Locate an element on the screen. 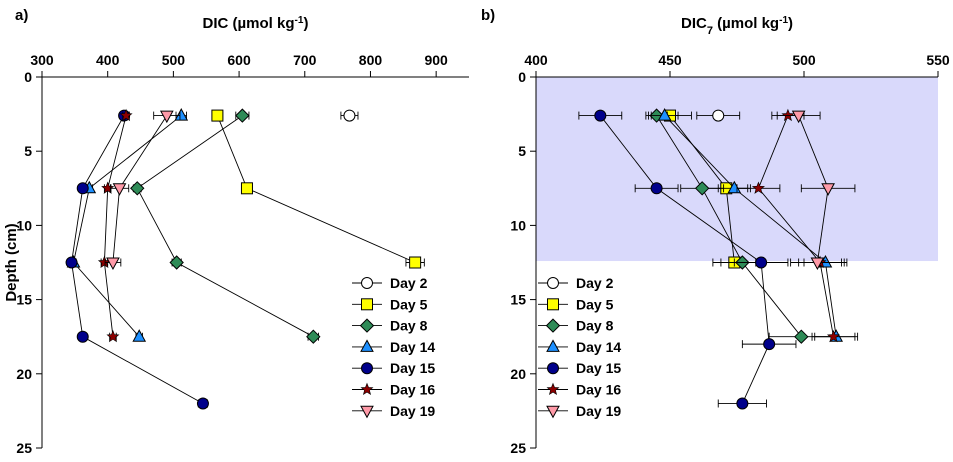 This screenshot has height=462, width=953. panel-b-x-axis-title: DIC7 (µmol kg-1) is located at coordinates (737, 26).